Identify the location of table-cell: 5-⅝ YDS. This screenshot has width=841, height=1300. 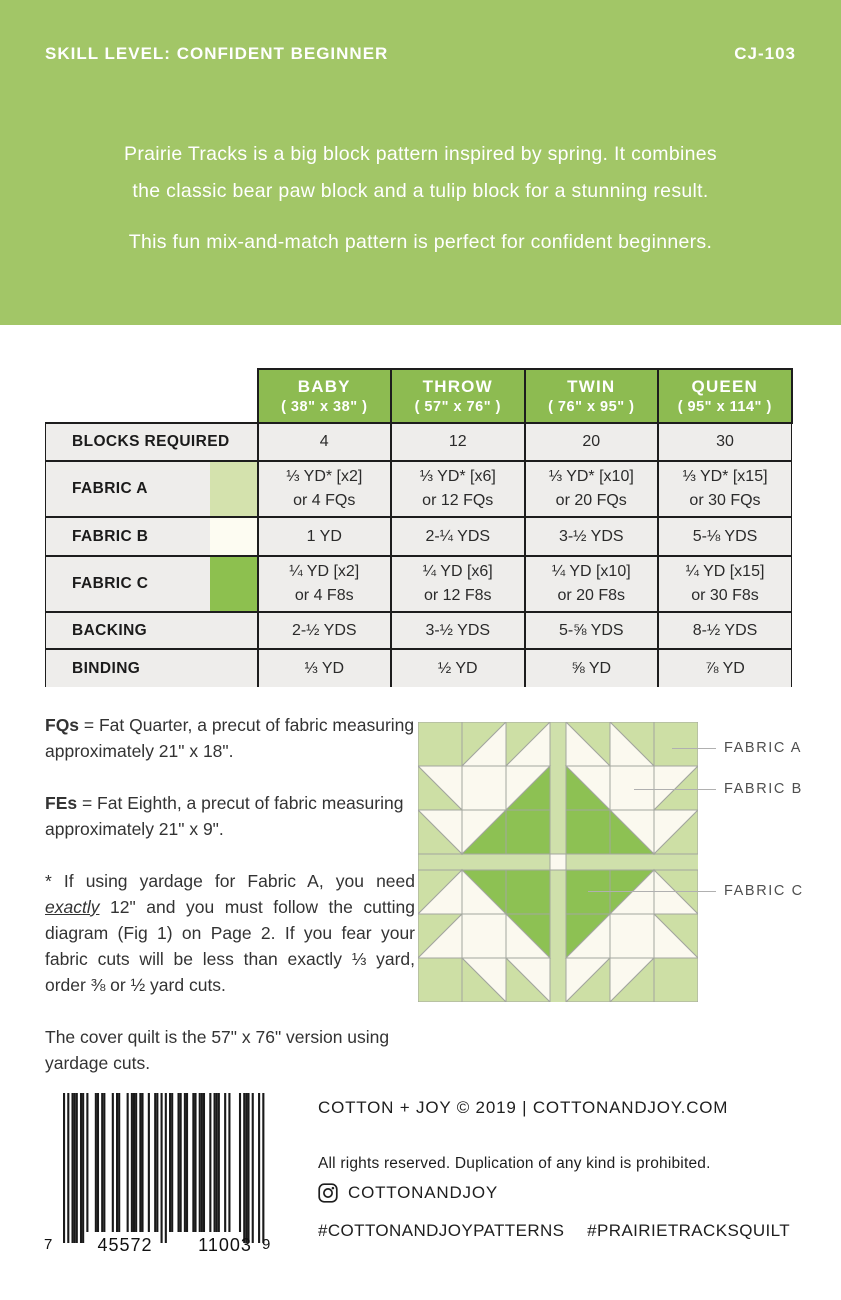
(591, 630).